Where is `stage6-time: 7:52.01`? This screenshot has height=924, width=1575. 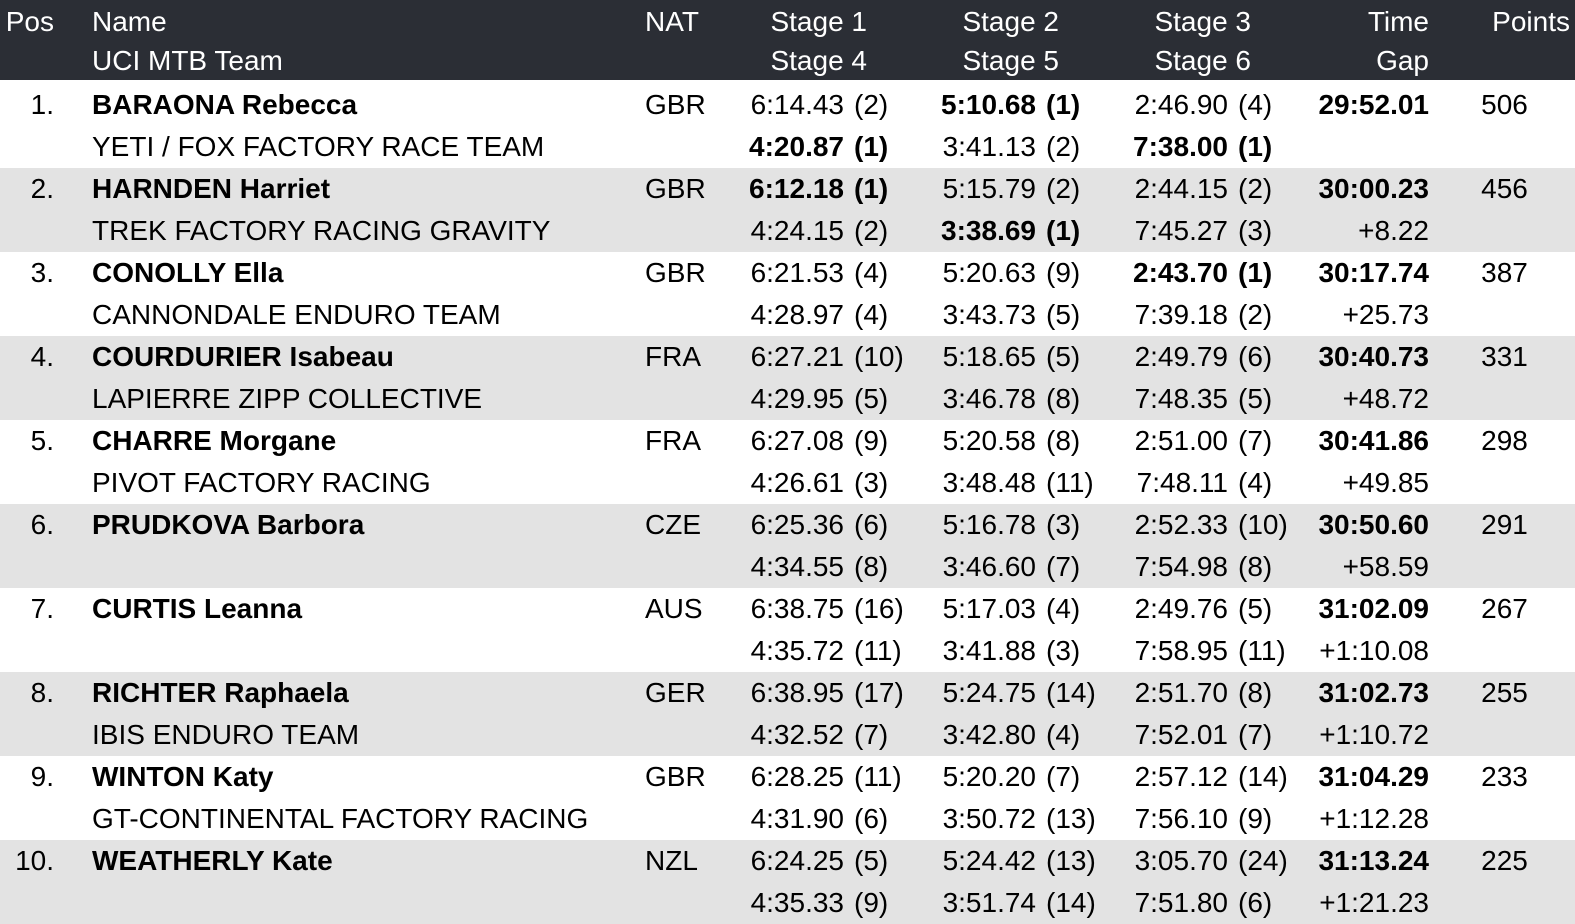 stage6-time: 7:52.01 is located at coordinates (1181, 734).